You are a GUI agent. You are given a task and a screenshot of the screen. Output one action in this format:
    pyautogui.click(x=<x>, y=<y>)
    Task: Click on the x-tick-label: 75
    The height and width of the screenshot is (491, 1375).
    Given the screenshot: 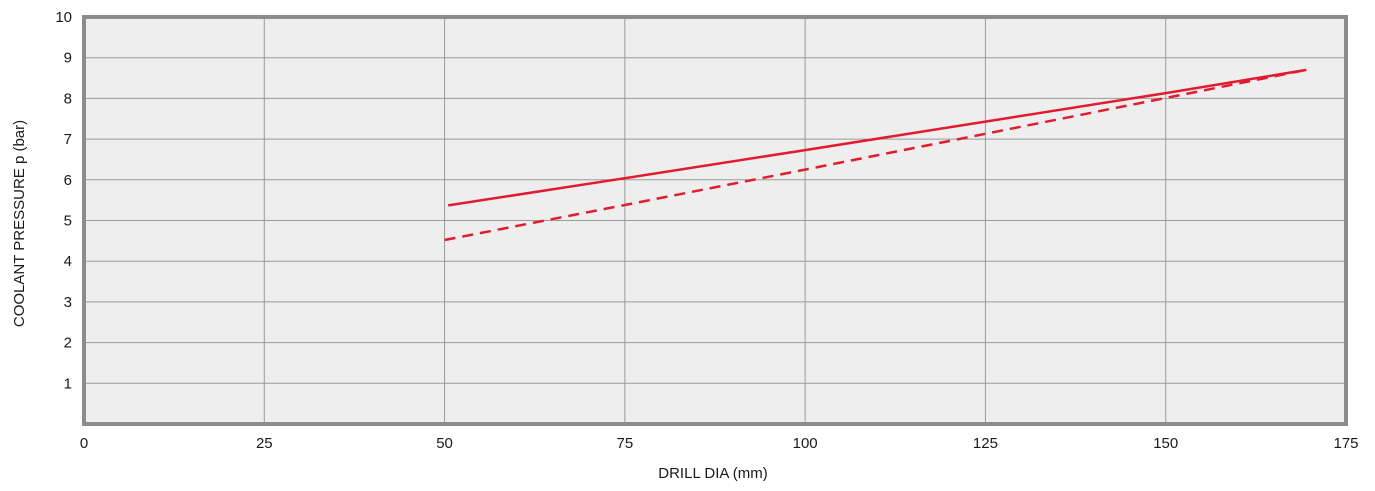 What is the action you would take?
    pyautogui.click(x=625, y=443)
    